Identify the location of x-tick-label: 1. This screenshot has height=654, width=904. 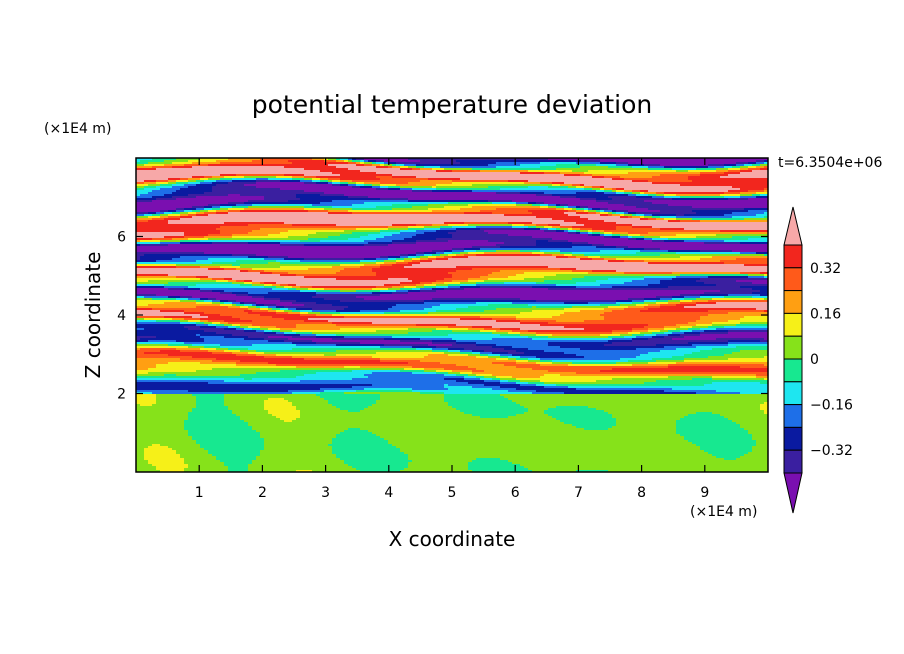
(199, 493).